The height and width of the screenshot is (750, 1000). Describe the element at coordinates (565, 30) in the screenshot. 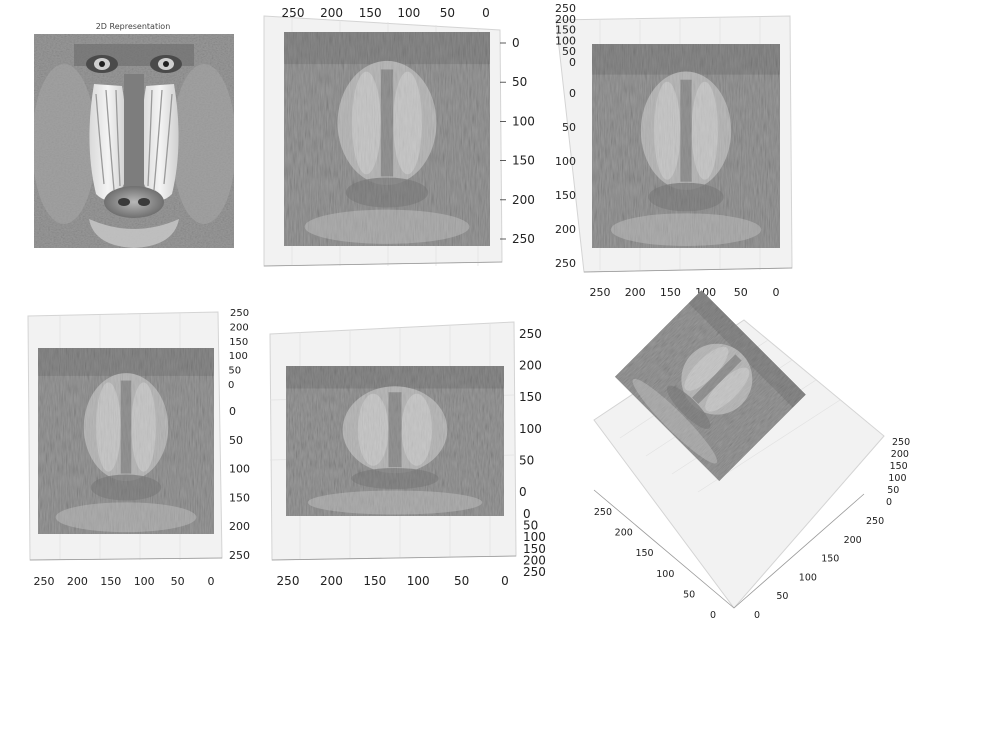

I see `panel-surface-front-z-tick-label: 150` at that location.